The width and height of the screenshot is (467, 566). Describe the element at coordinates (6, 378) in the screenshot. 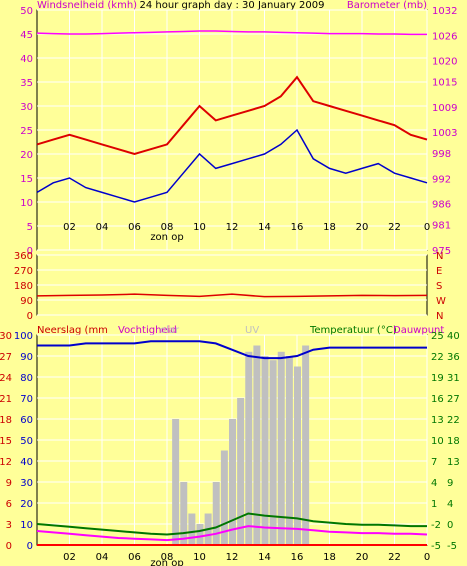

I see `rain-tick-label: 24` at that location.